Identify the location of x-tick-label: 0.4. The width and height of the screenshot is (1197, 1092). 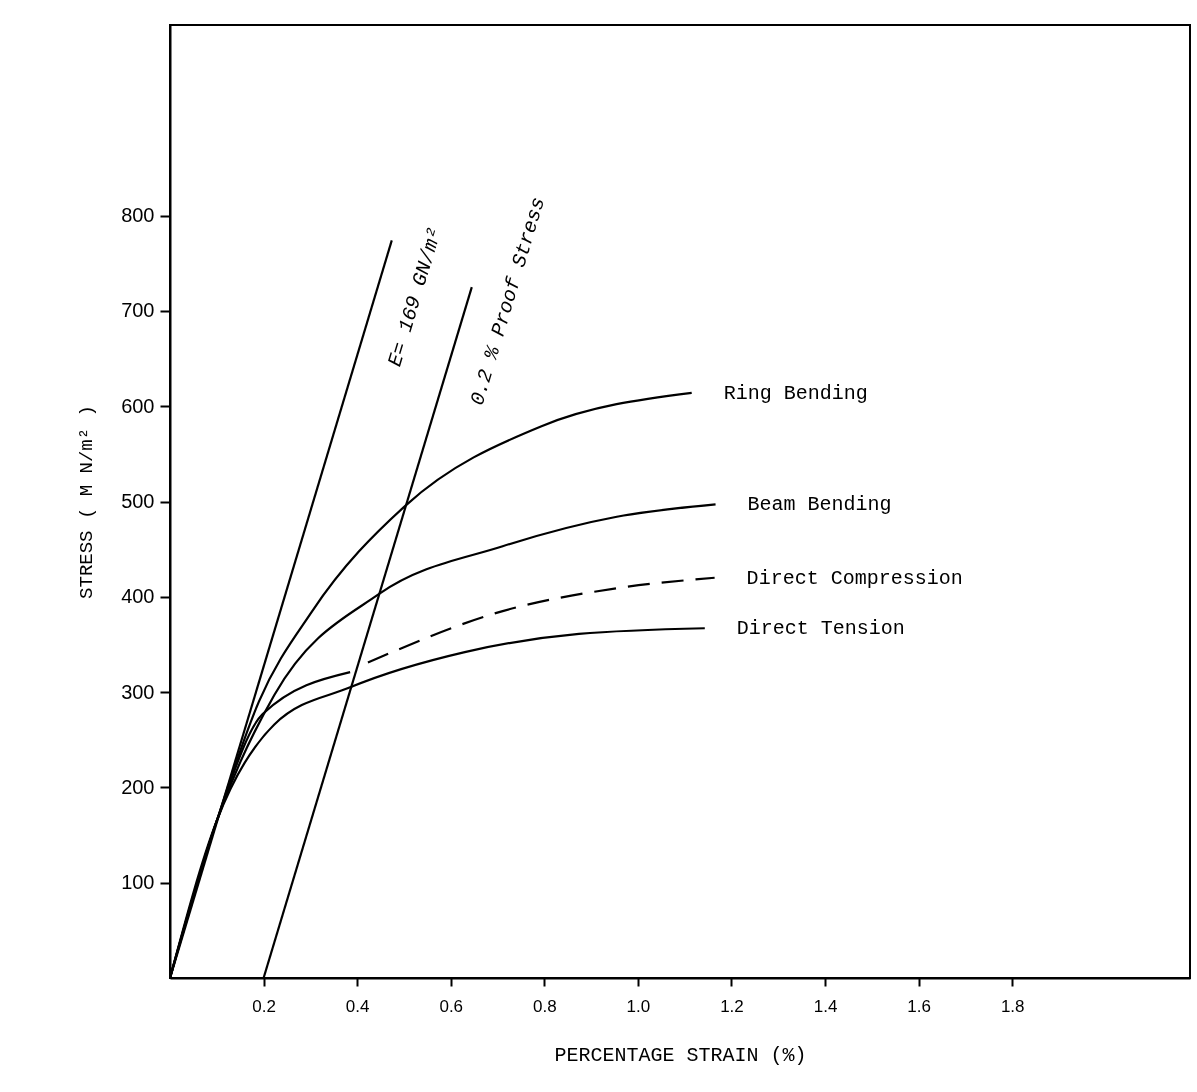
(357, 1006).